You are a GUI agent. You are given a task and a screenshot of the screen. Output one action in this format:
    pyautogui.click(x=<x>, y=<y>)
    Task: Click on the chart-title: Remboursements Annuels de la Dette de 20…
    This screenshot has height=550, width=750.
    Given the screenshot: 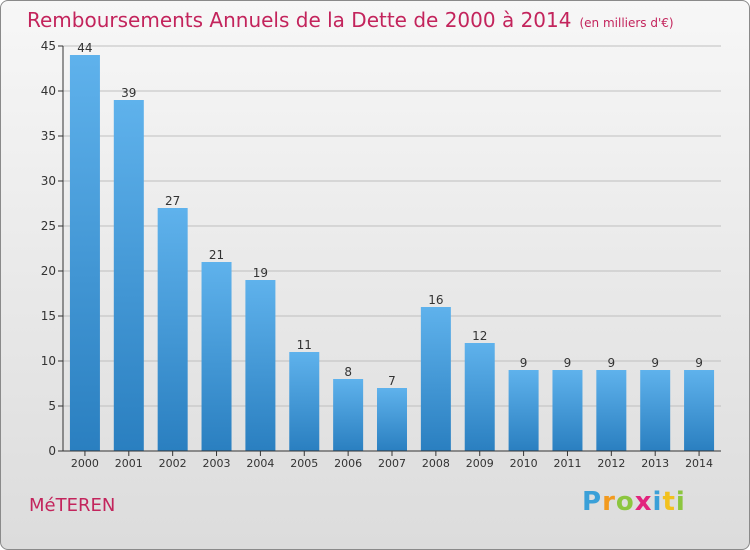 What is the action you would take?
    pyautogui.click(x=350, y=20)
    